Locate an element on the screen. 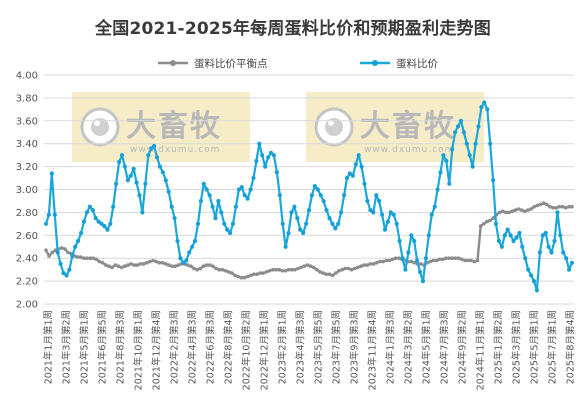  watermark-site: www.dxumu.com is located at coordinates (409, 150).